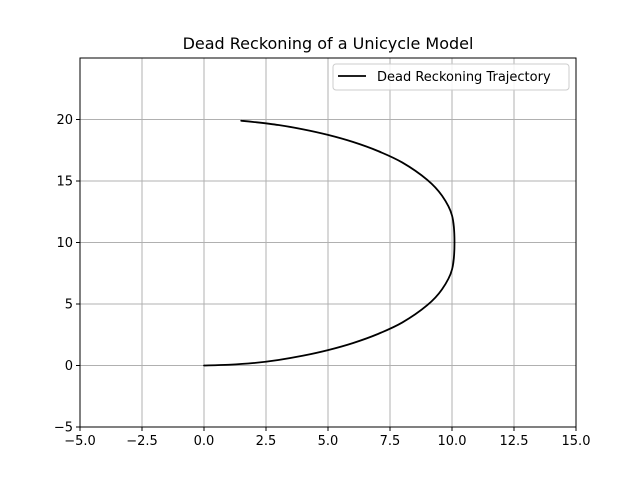  Describe the element at coordinates (514, 441) in the screenshot. I see `x-tick-label: 12.5` at that location.